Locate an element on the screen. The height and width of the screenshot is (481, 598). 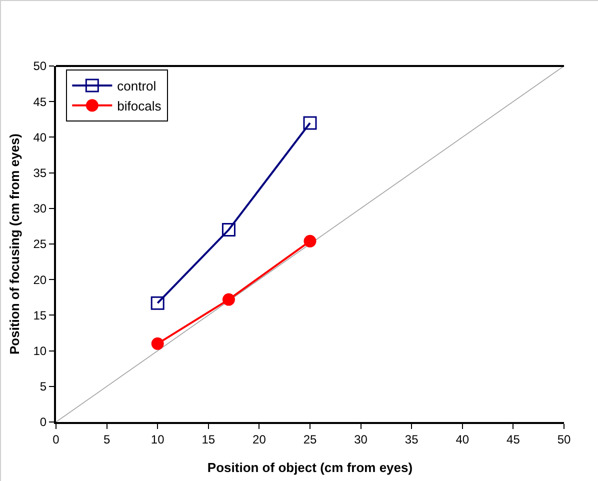
x-tick-label: 0 is located at coordinates (56, 439).